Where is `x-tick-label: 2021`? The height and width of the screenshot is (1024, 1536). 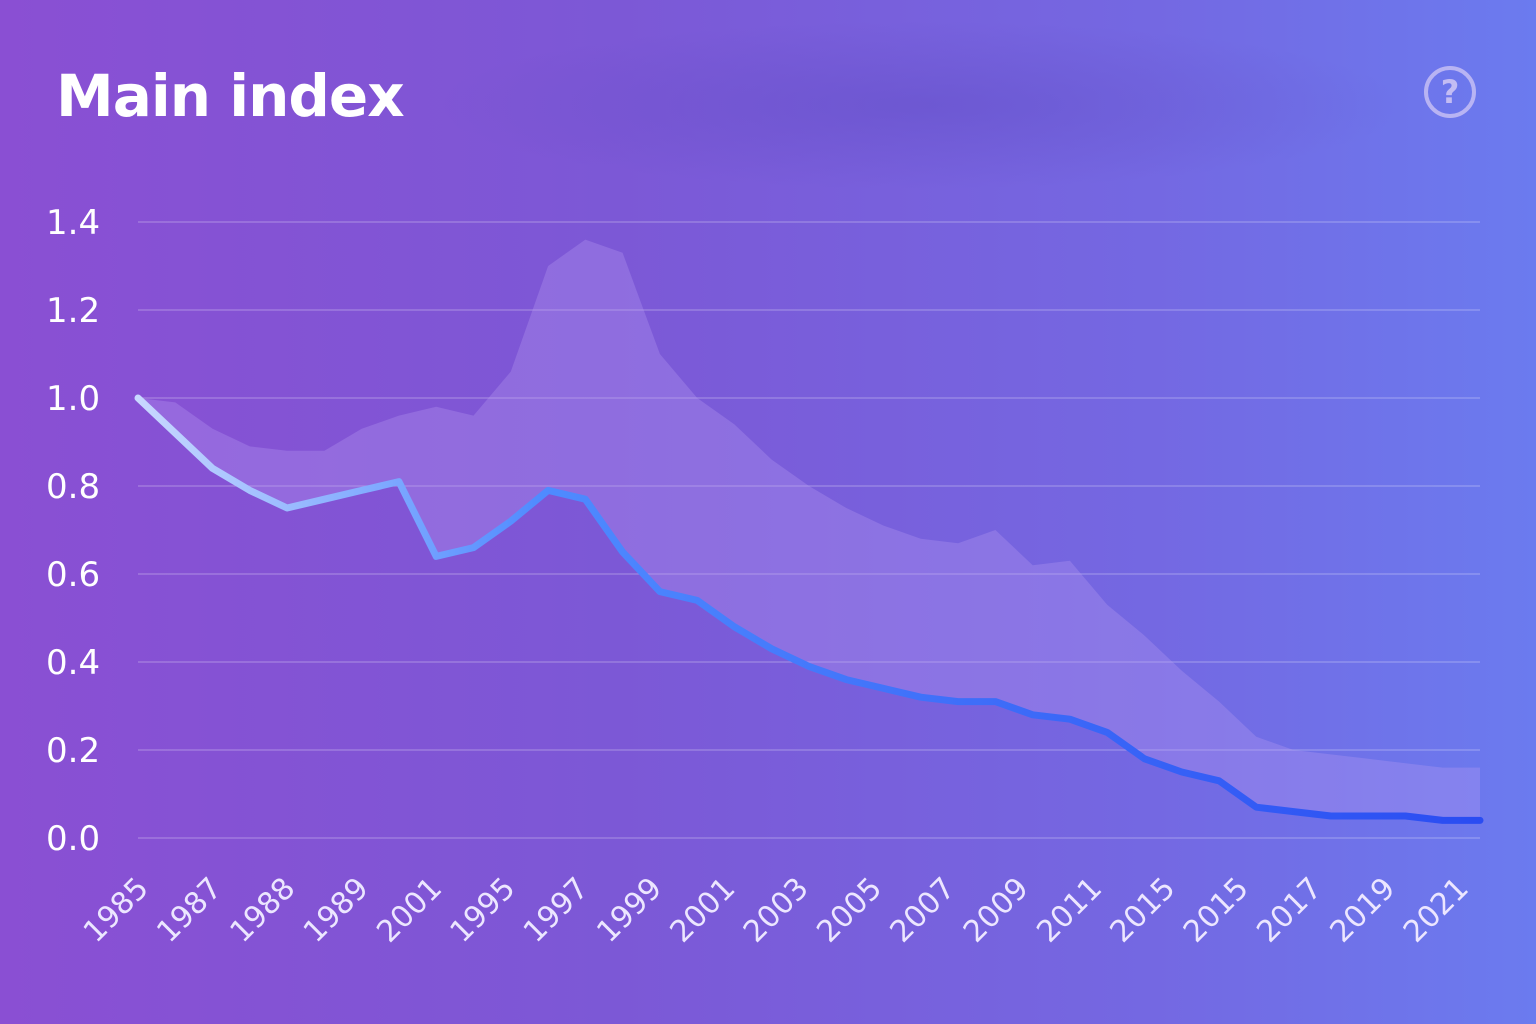
x-tick-label: 2021 is located at coordinates (1436, 910).